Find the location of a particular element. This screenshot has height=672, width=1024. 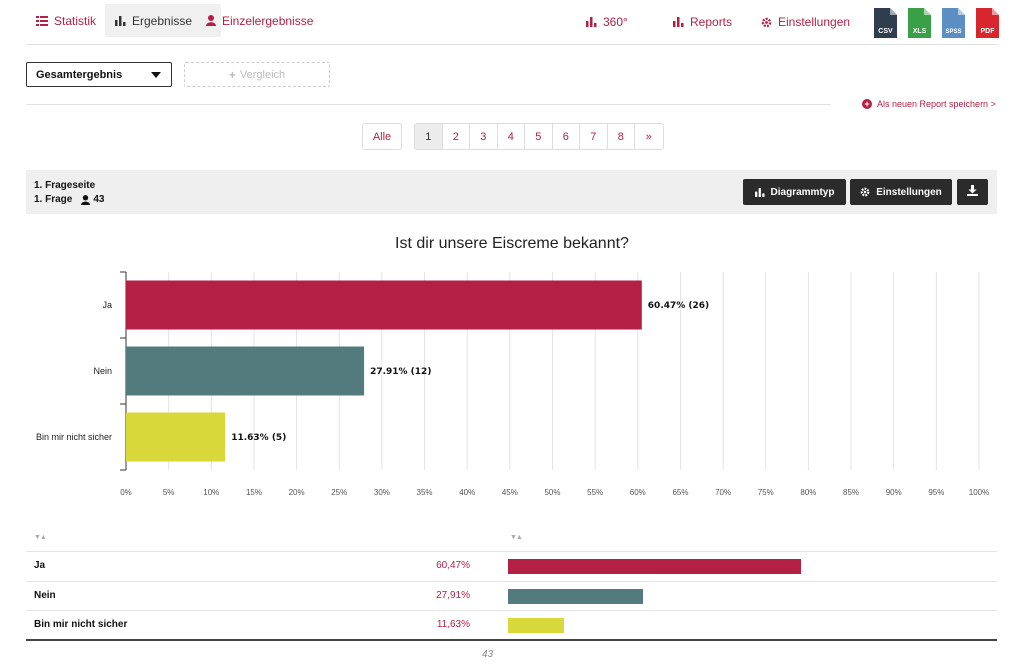

compare-label: Vergleich is located at coordinates (262, 74).